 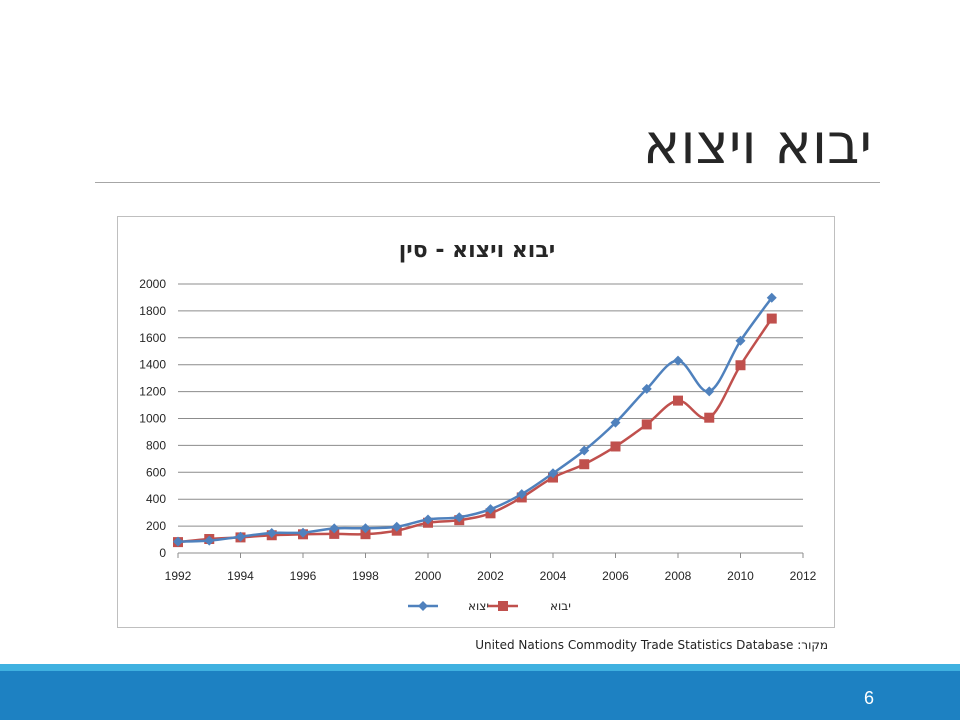 I want to click on y-tick-label: 2000, so click(x=152, y=284).